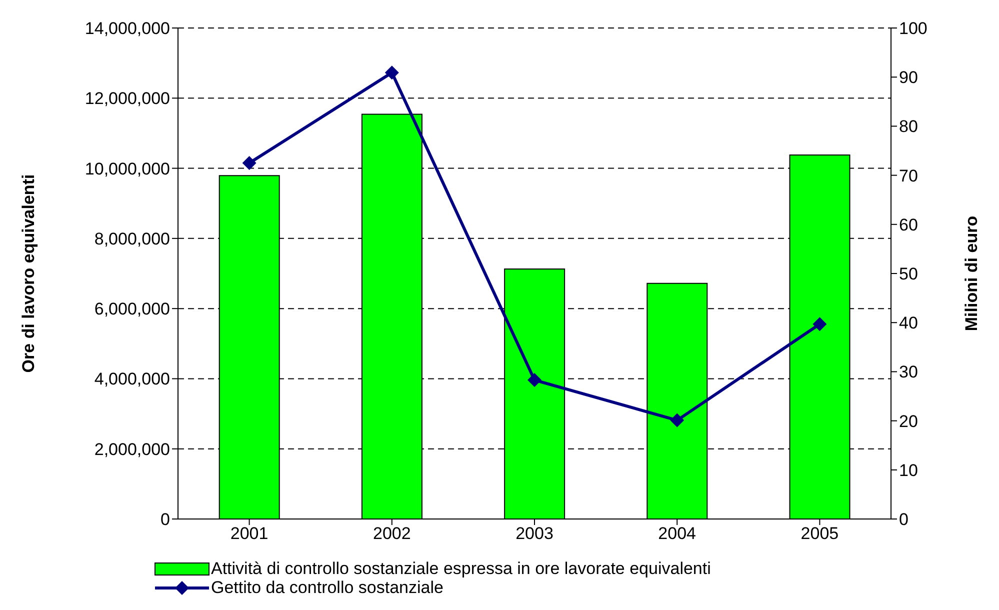 The height and width of the screenshot is (610, 999). I want to click on y2-tick-label: 20, so click(908, 421).